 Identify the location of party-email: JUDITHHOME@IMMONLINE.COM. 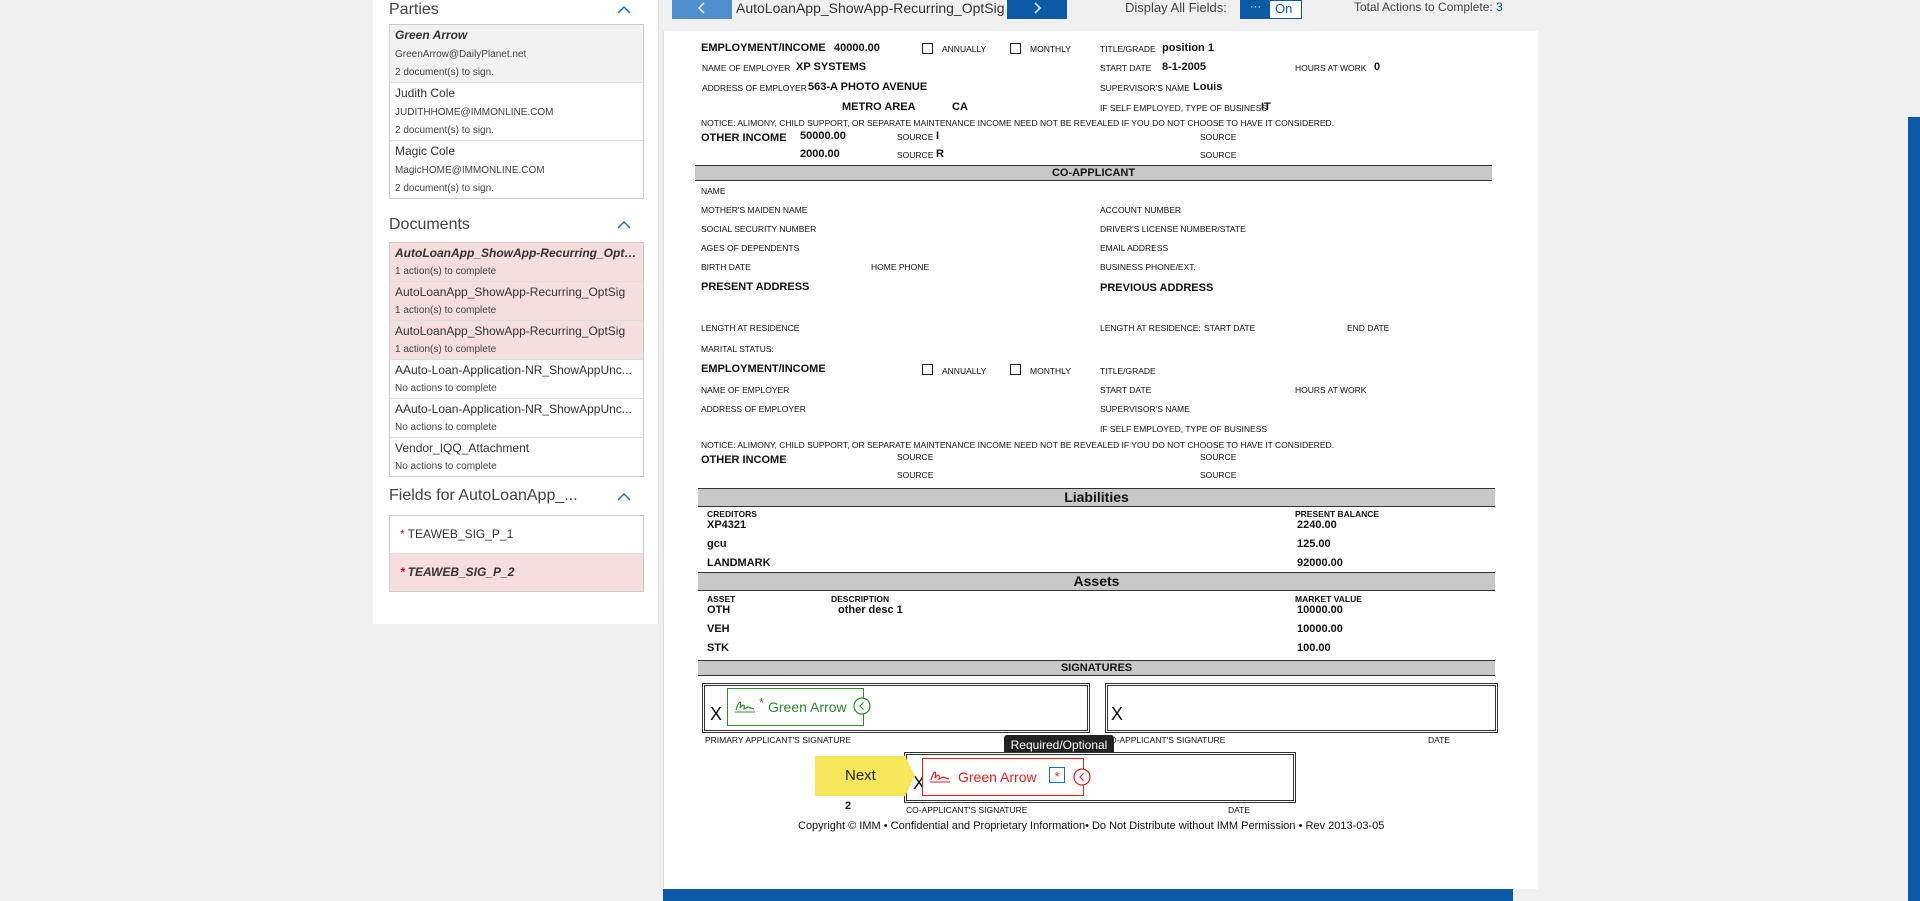
(474, 112).